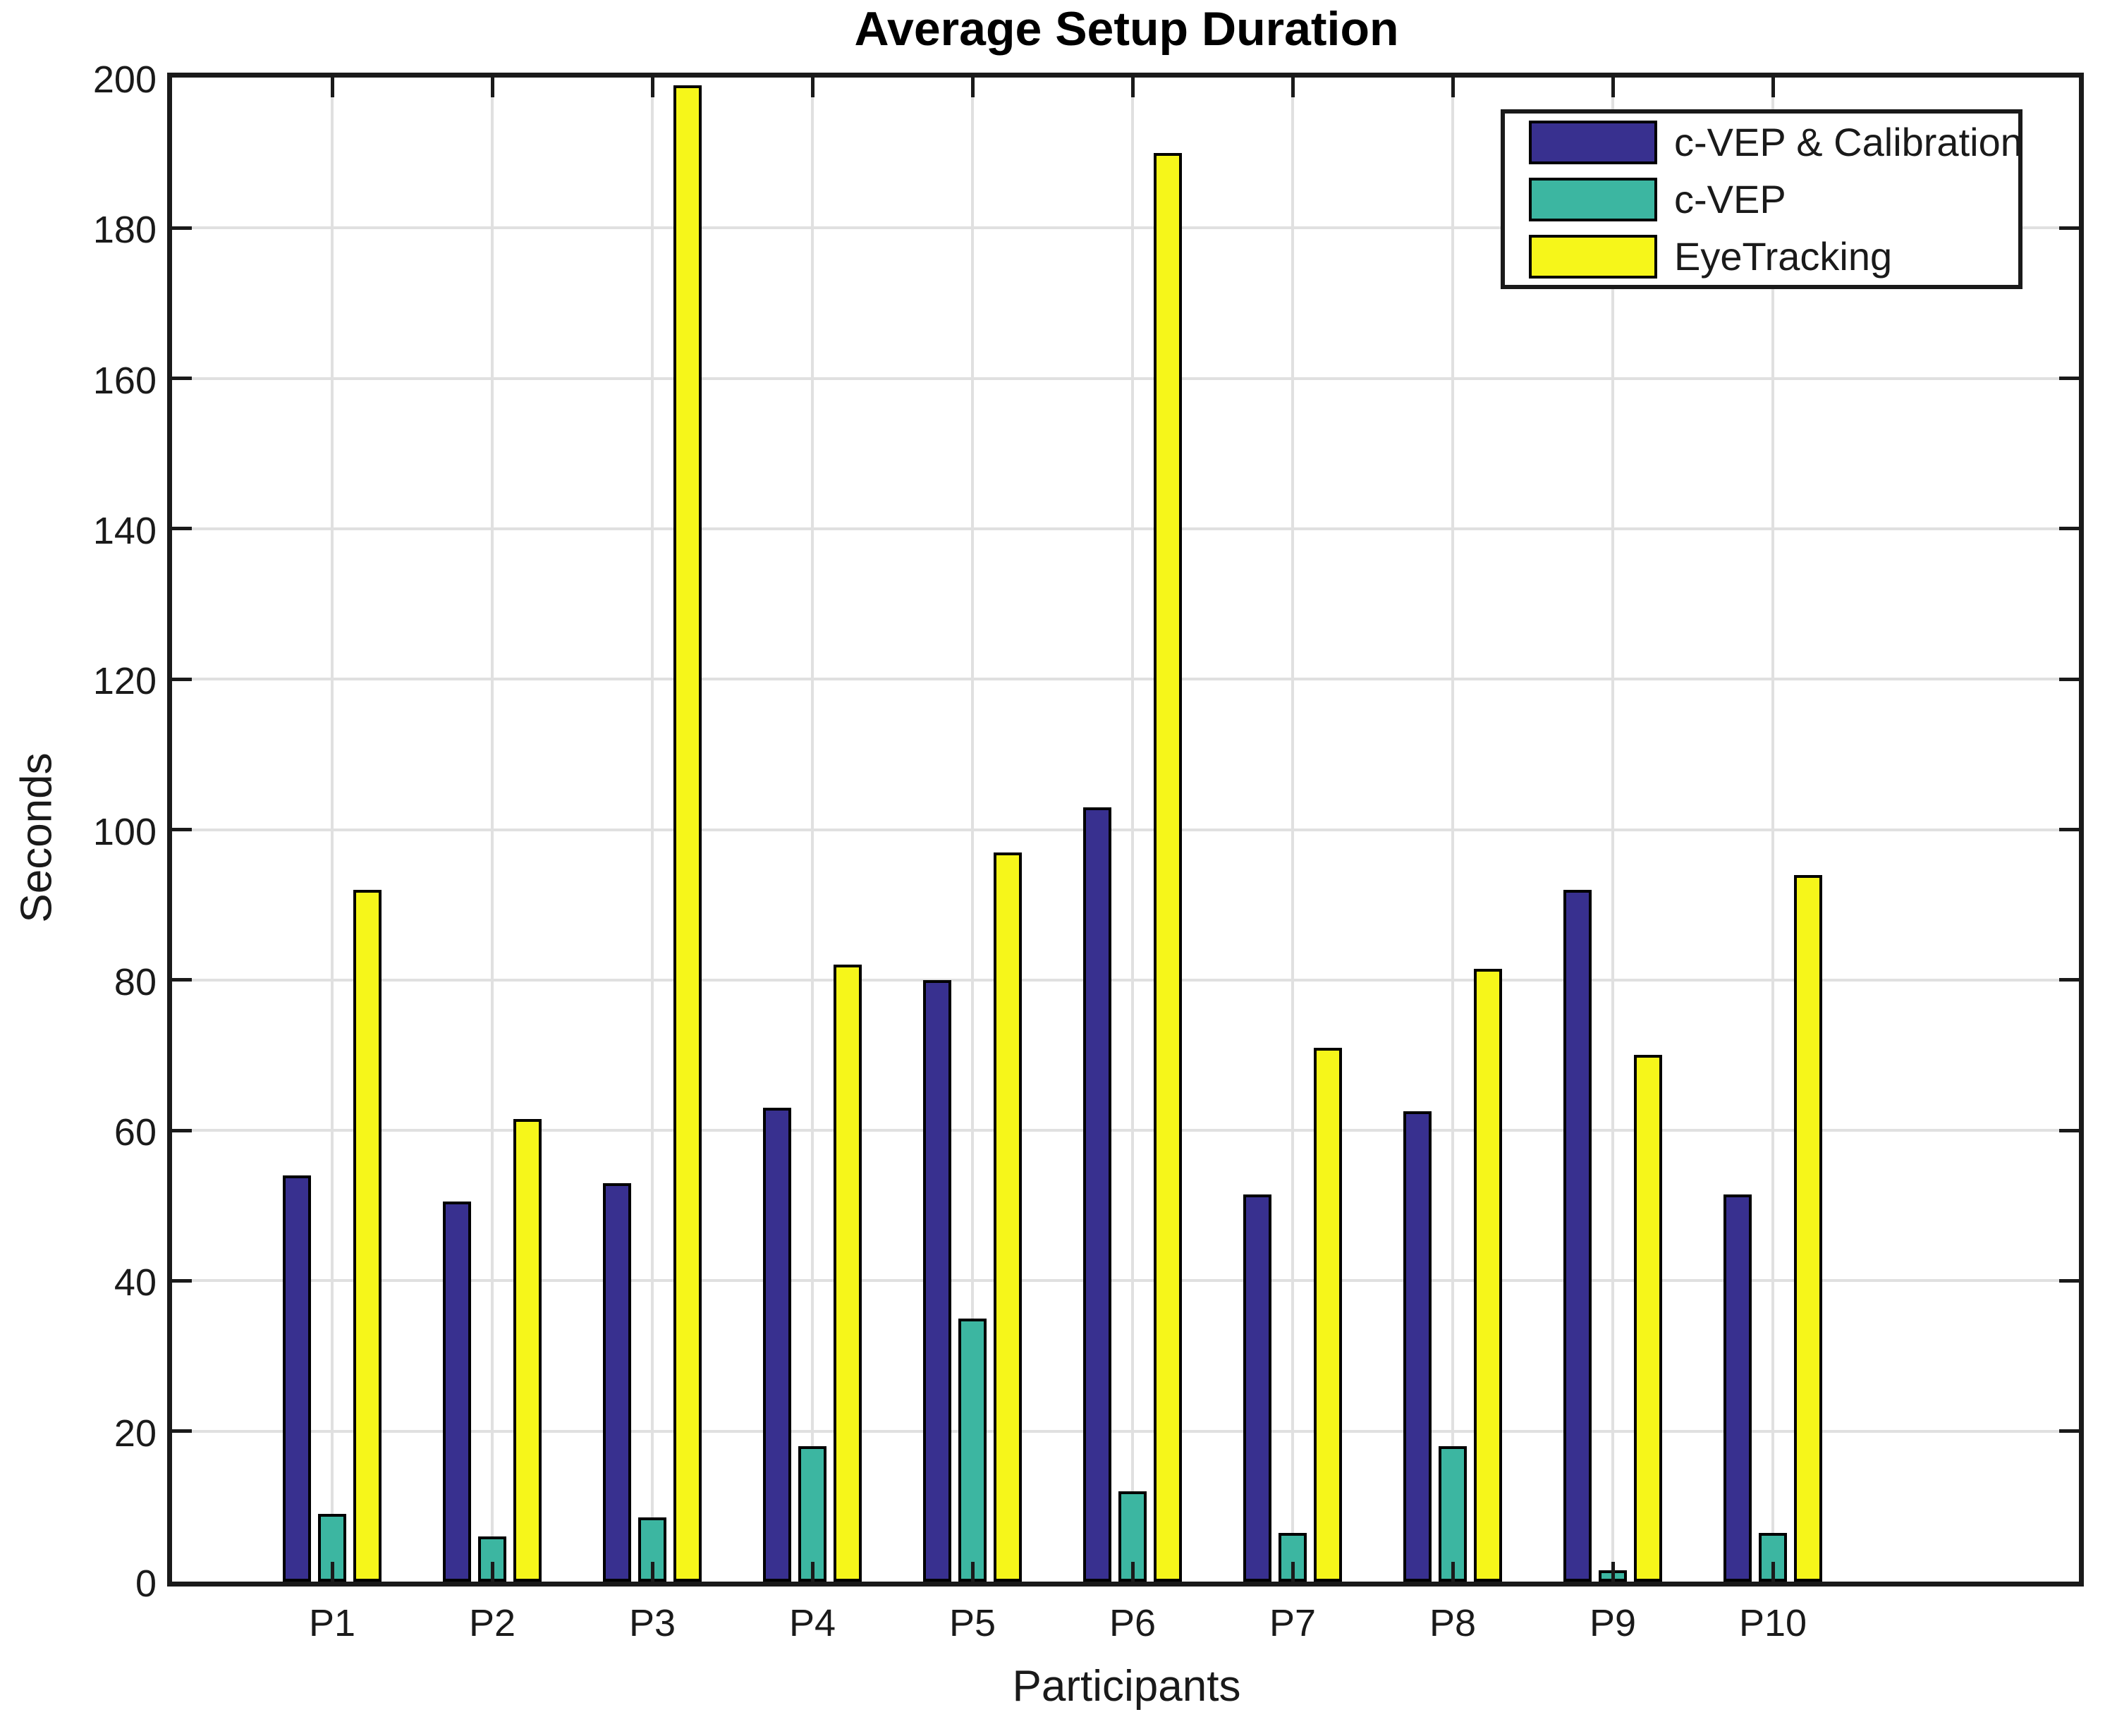 The image size is (2105, 1736). I want to click on bar-P6-c-vep-calibration, so click(1097, 1195).